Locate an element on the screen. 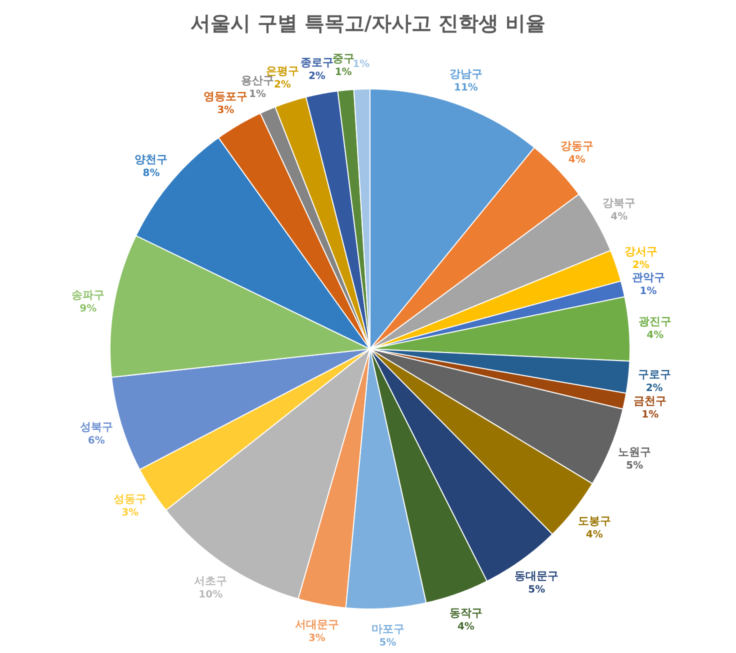  slice: 서초구 10% is located at coordinates (268, 474).